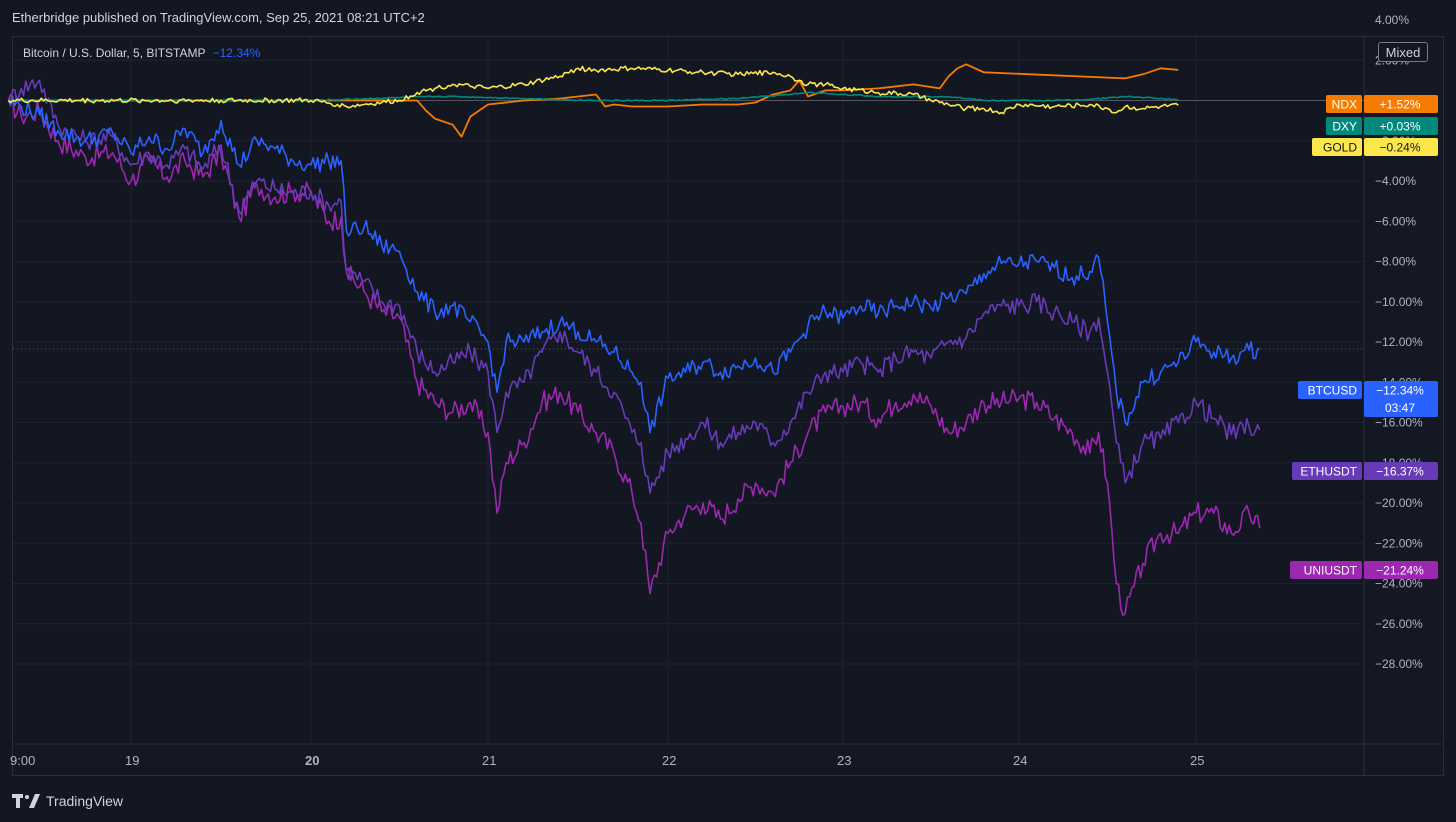  I want to click on y-tick-label: −6.00%, so click(1395, 221).